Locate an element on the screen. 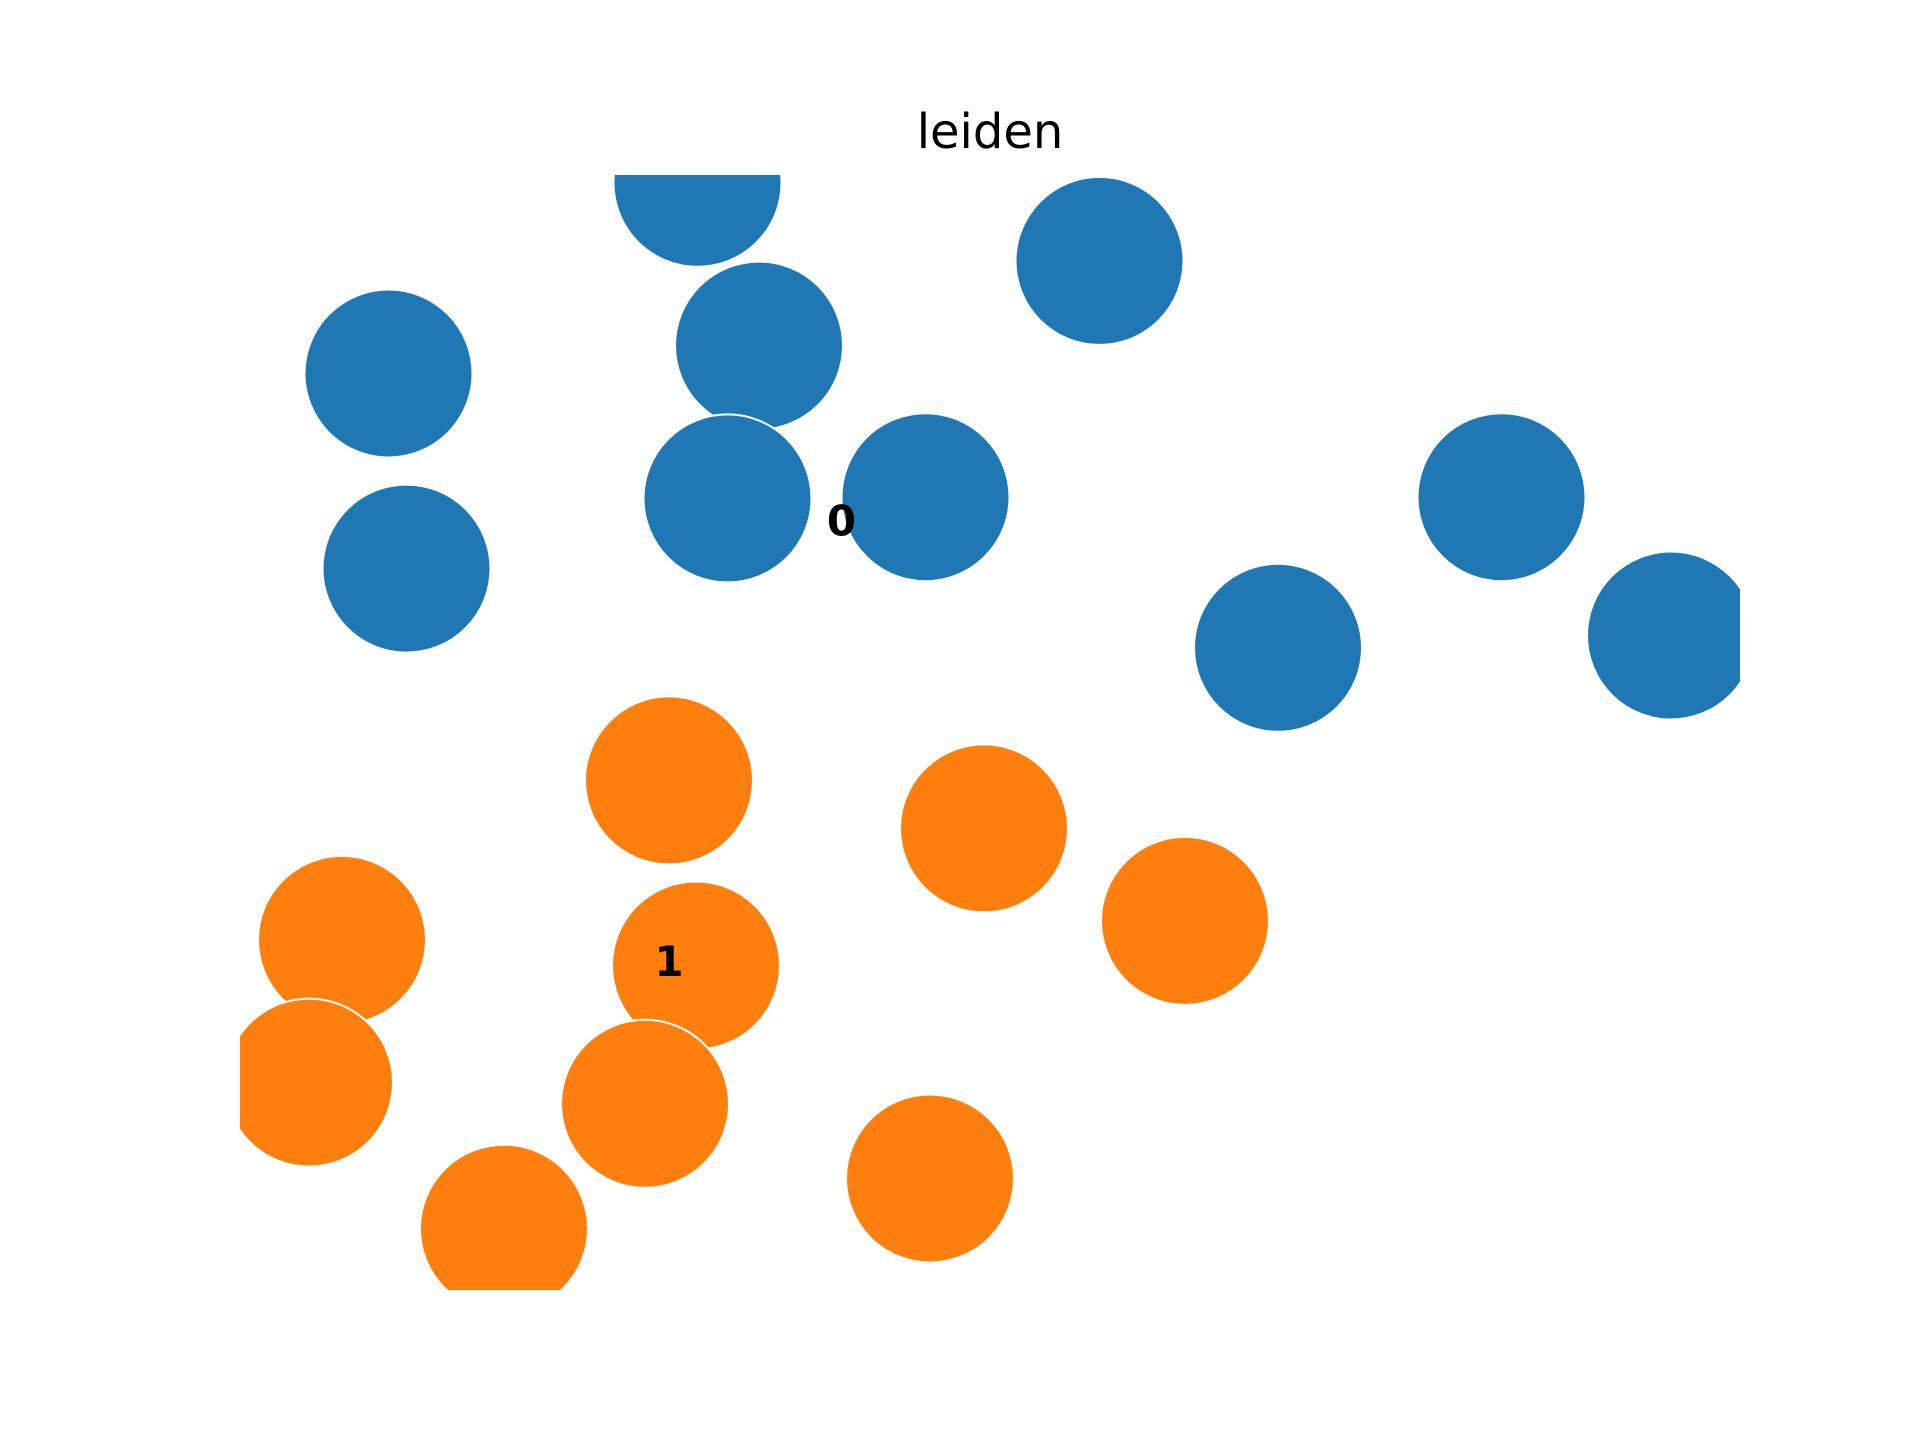 This screenshot has width=1920, height=1440. chart-title: leiden is located at coordinates (990, 132).